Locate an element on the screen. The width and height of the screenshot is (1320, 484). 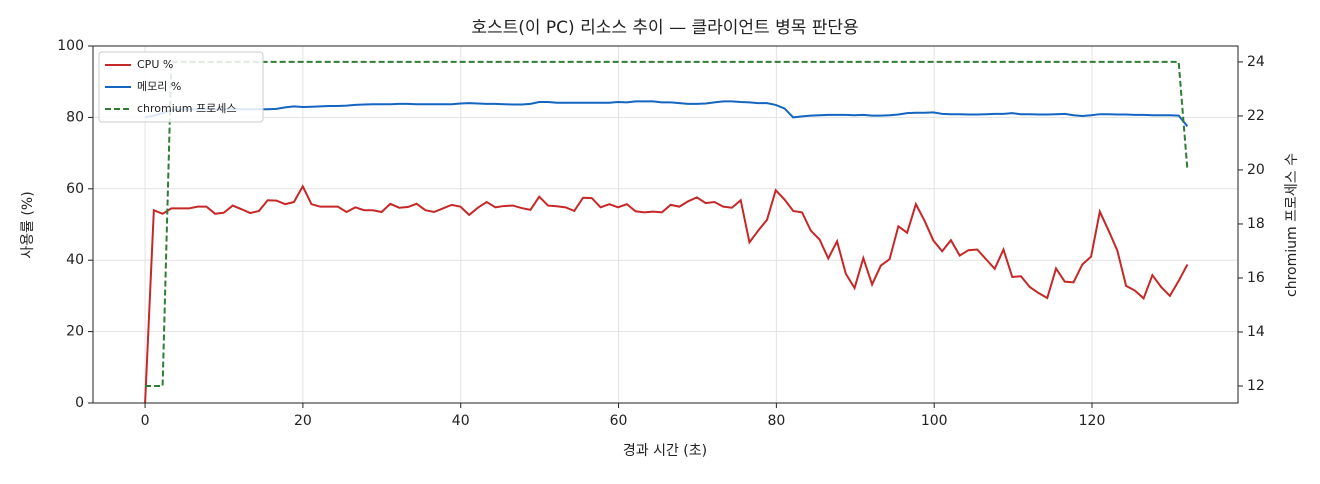
y2-axis-label: chromium 프로세스 수 is located at coordinates (1292, 225).